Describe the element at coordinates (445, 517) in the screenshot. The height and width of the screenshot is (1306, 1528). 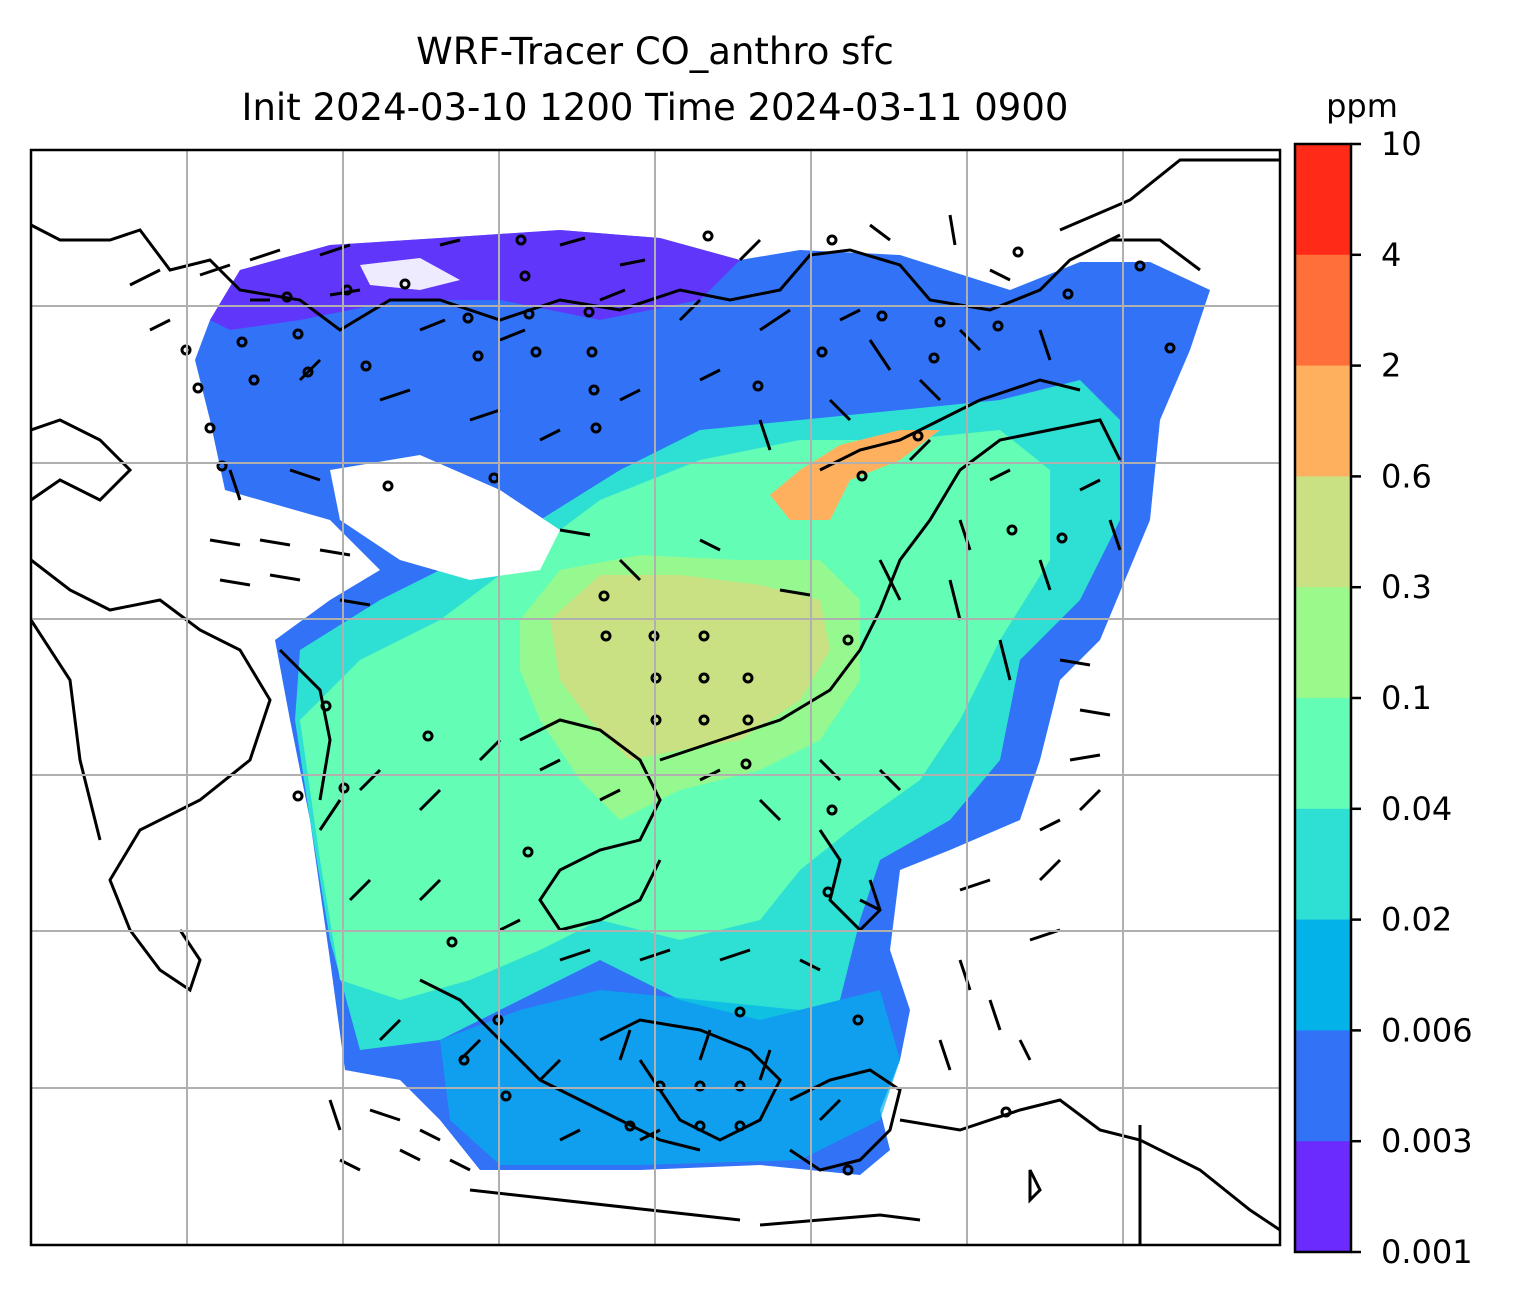
I see `no-data-patch` at that location.